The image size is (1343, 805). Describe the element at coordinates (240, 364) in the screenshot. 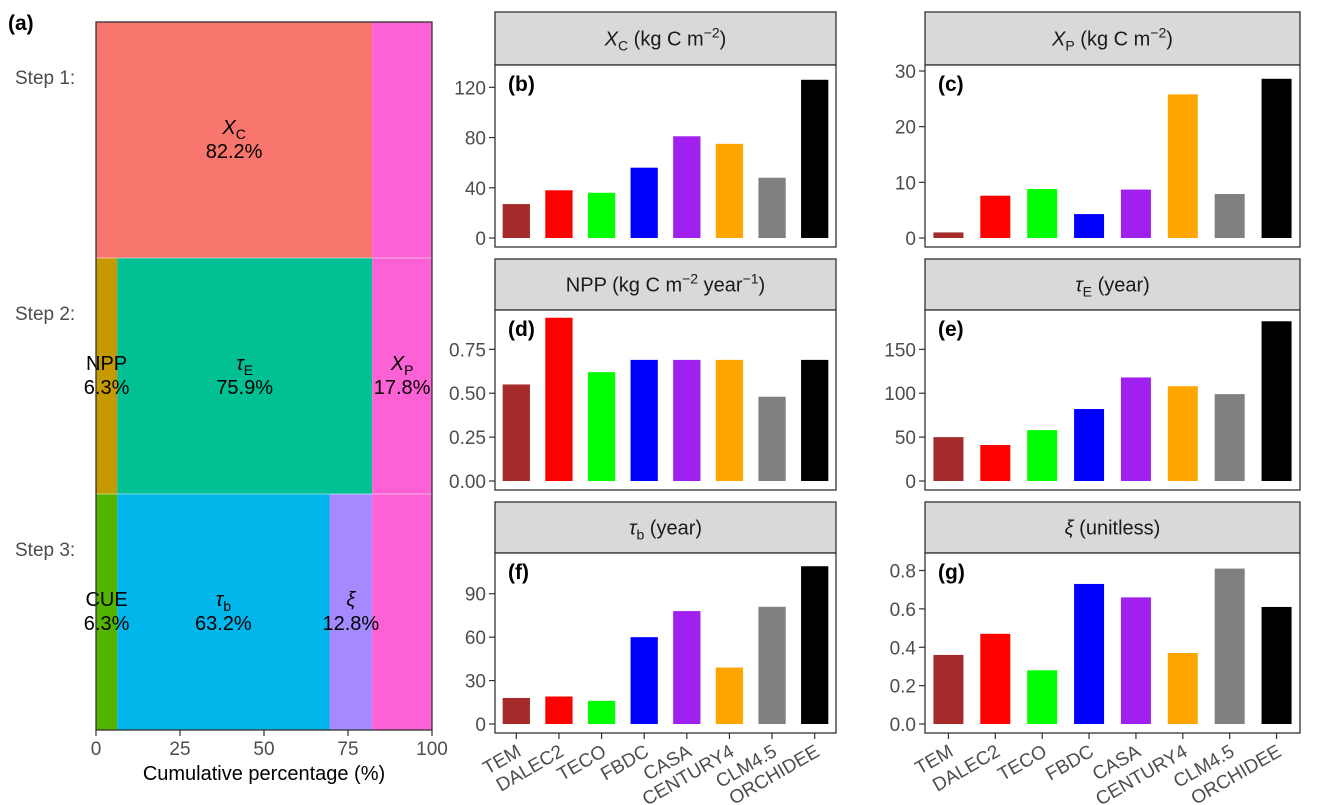

I see `segment-symbol: τ` at that location.